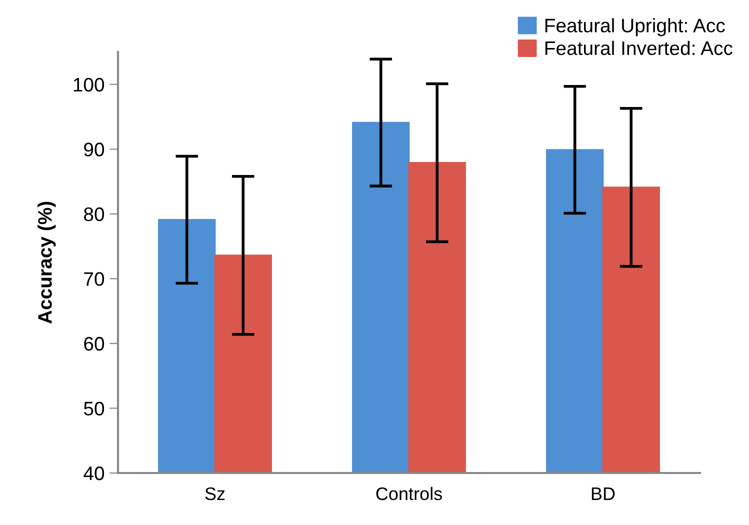  I want to click on y-tick-label: 100, so click(89, 85).